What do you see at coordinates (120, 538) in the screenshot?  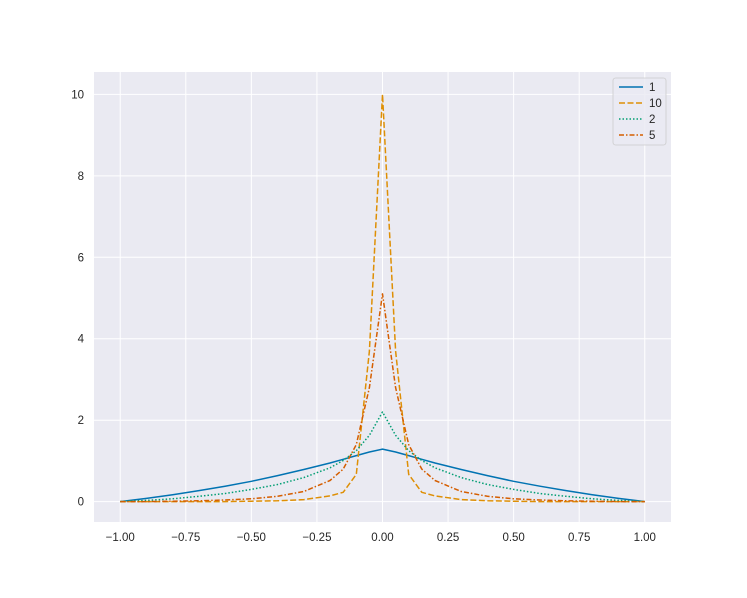 I see `x-tick-label: −1.00` at bounding box center [120, 538].